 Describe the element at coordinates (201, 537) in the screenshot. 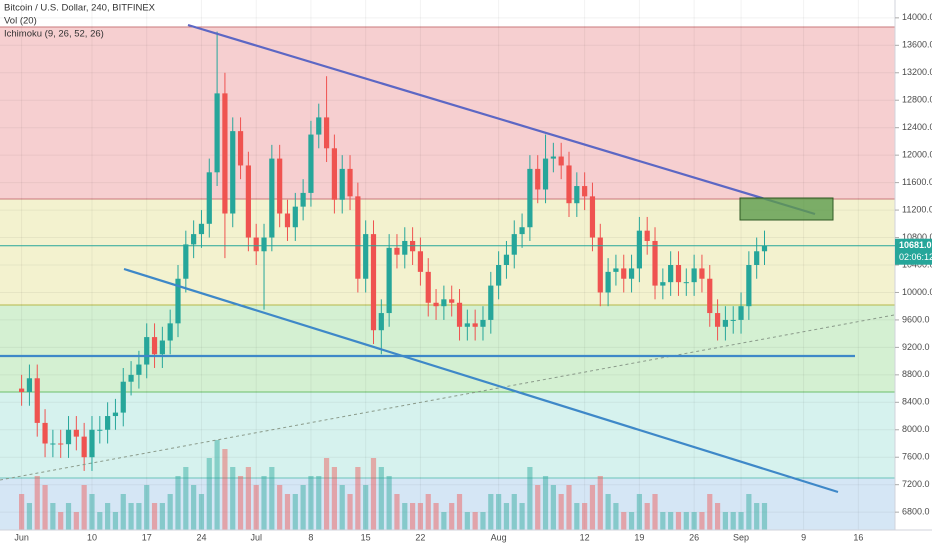

I see `x-tick-label: 24` at that location.